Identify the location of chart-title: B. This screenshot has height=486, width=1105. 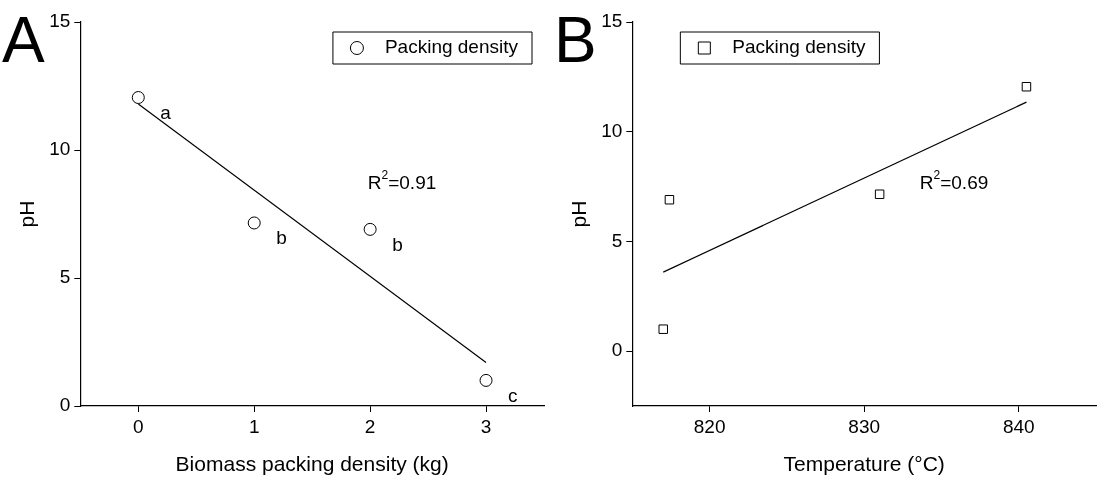
(575, 39).